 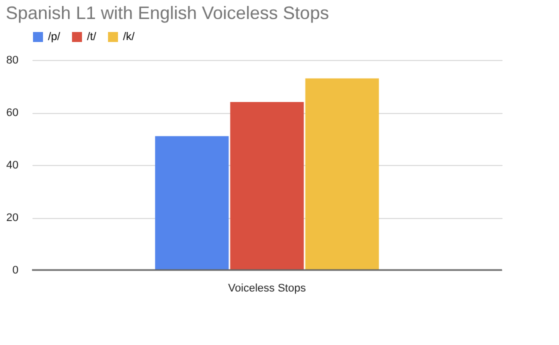 I want to click on y-tick-label: 60, so click(x=12, y=113).